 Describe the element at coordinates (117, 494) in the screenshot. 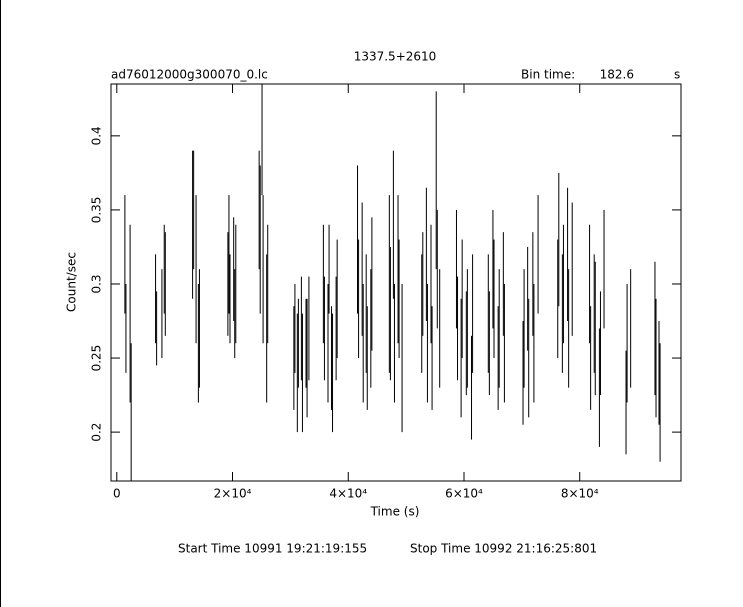

I see `x-tick-label: 0` at that location.